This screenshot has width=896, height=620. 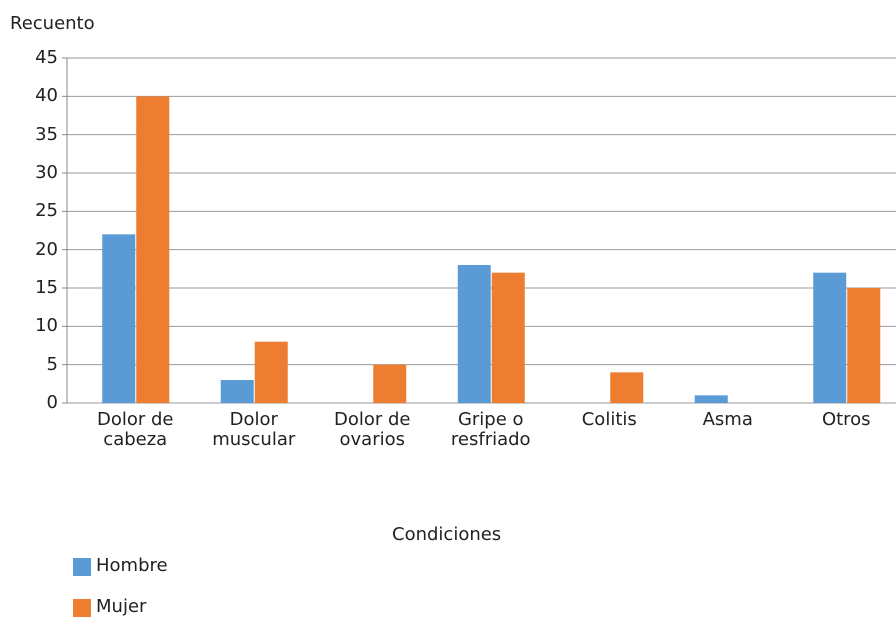 What do you see at coordinates (846, 419) in the screenshot?
I see `x-tick-label: Otros` at bounding box center [846, 419].